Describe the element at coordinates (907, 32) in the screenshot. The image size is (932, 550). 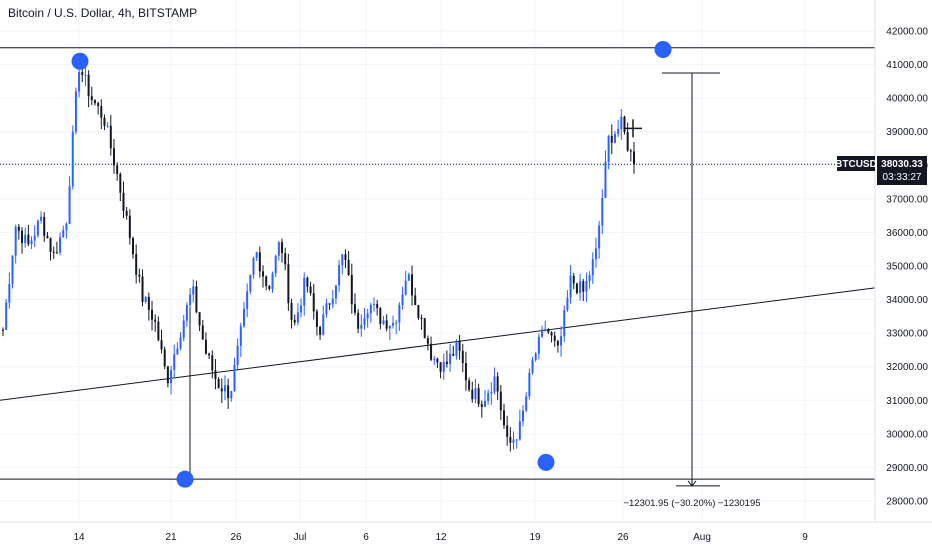
I see `price-tick-label: 42000.00` at that location.